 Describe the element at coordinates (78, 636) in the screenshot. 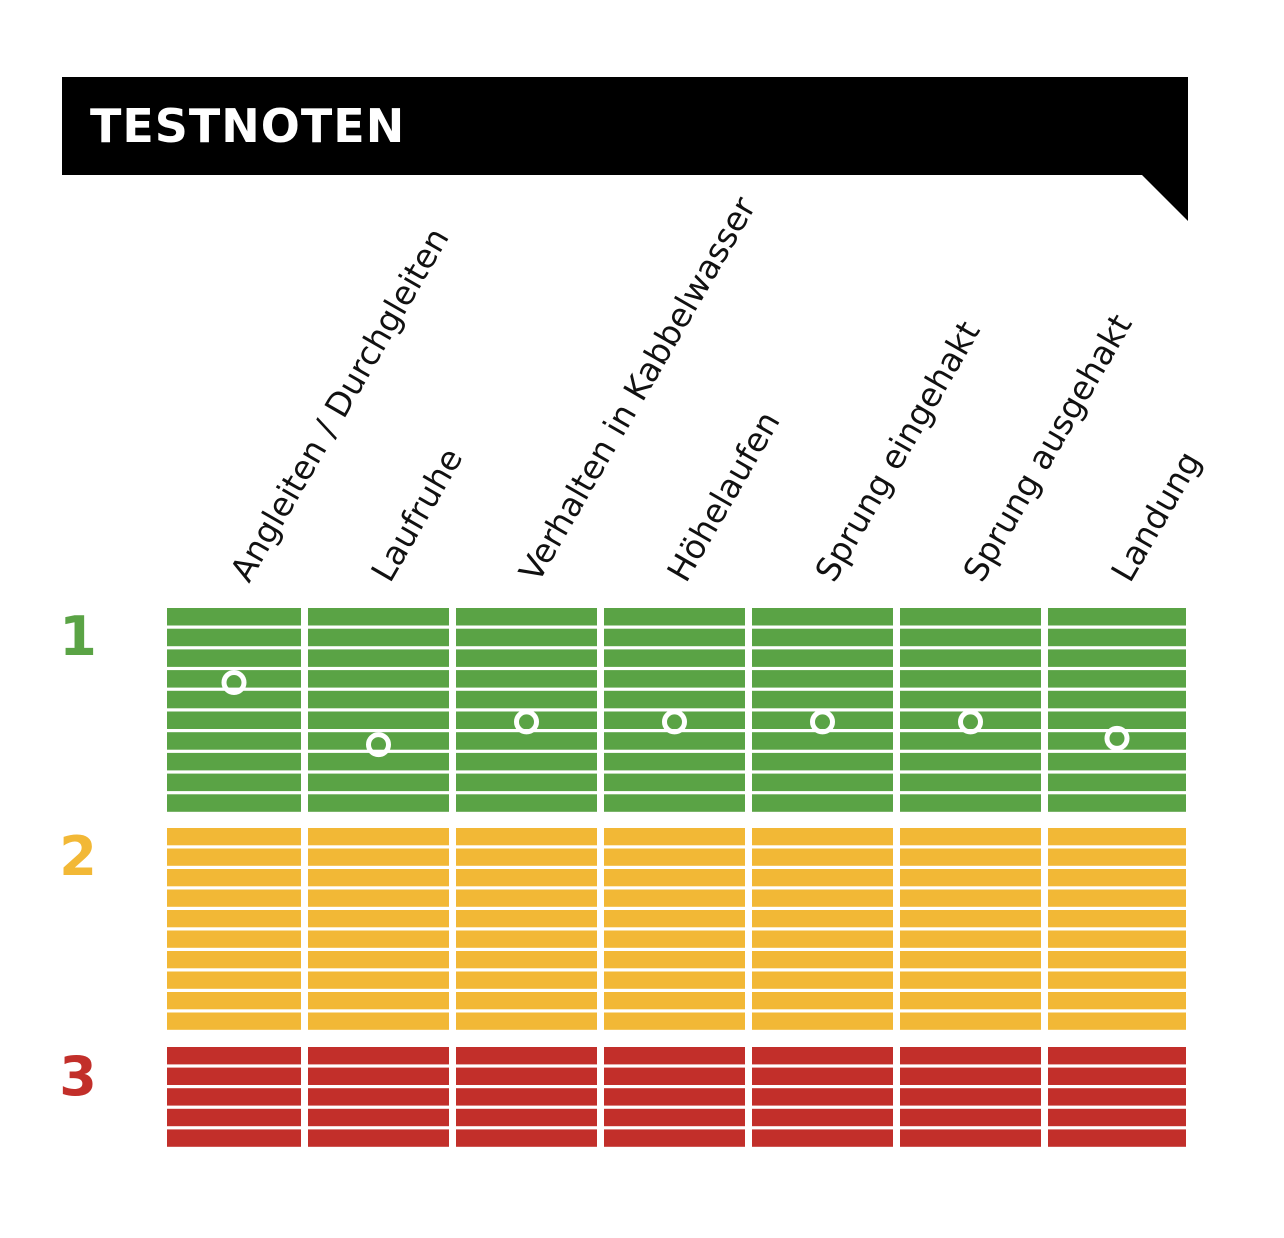

I see `grade-label-1: 1` at that location.